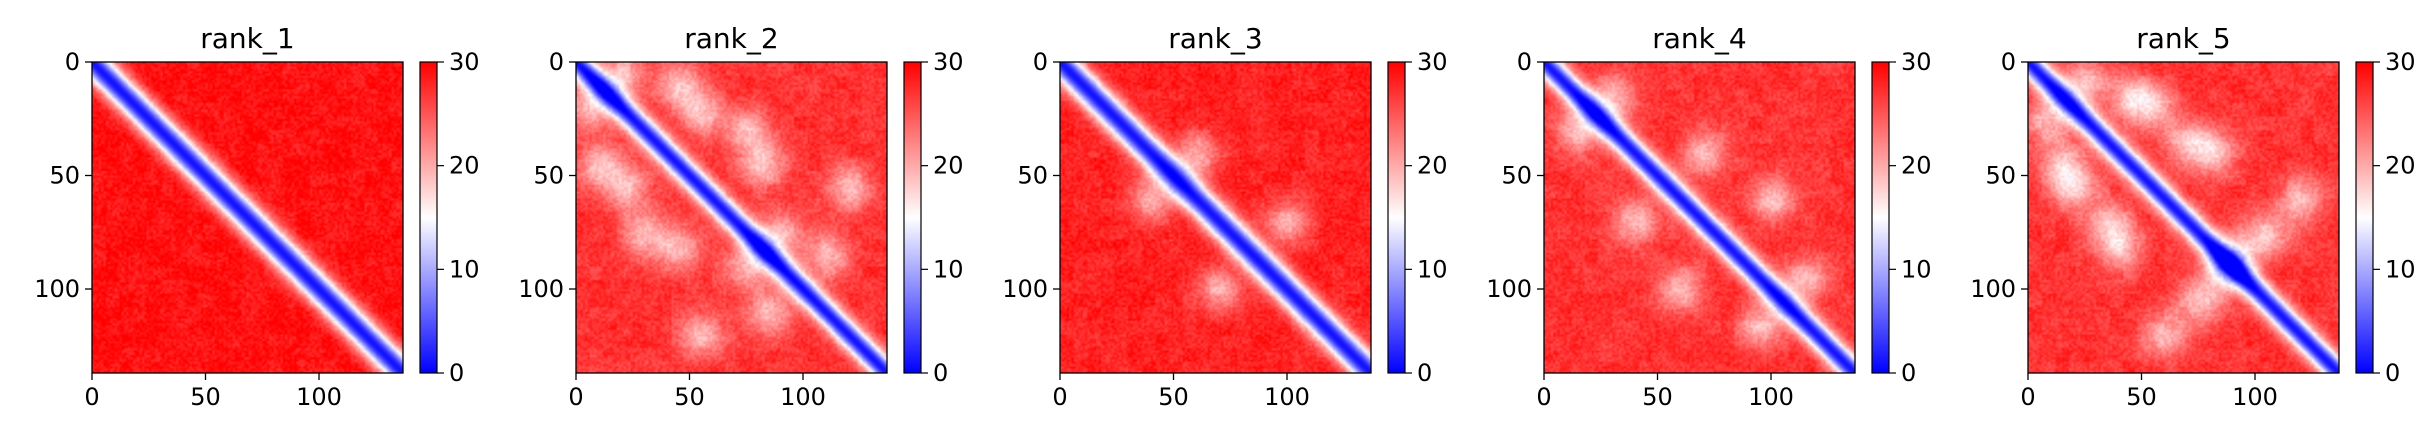 Image resolution: width=2435 pixels, height=438 pixels. What do you see at coordinates (1432, 166) in the screenshot?
I see `panel-3-colorbar-tick-label: 20` at bounding box center [1432, 166].